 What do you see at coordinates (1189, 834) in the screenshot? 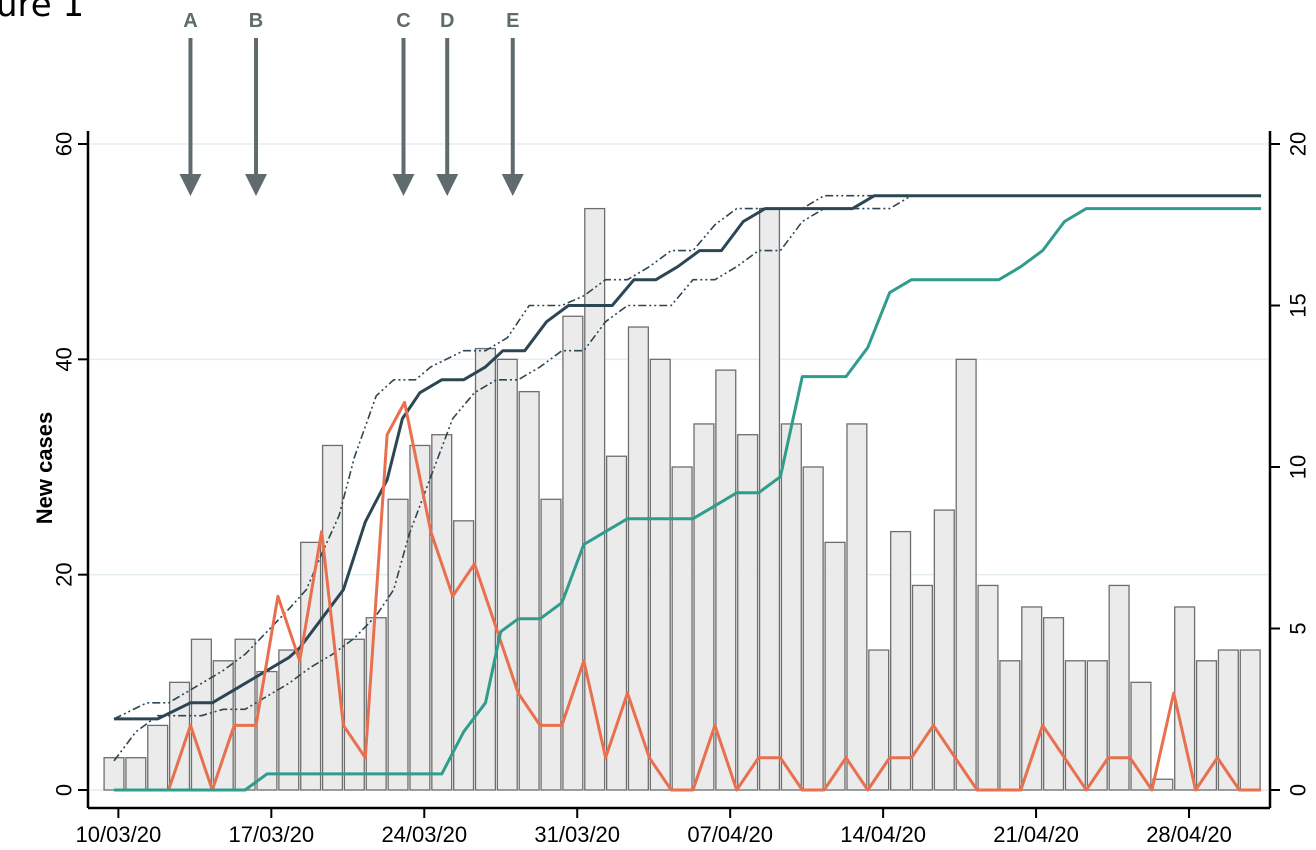
I see `x-tick-label: 28/04/20` at bounding box center [1189, 834].